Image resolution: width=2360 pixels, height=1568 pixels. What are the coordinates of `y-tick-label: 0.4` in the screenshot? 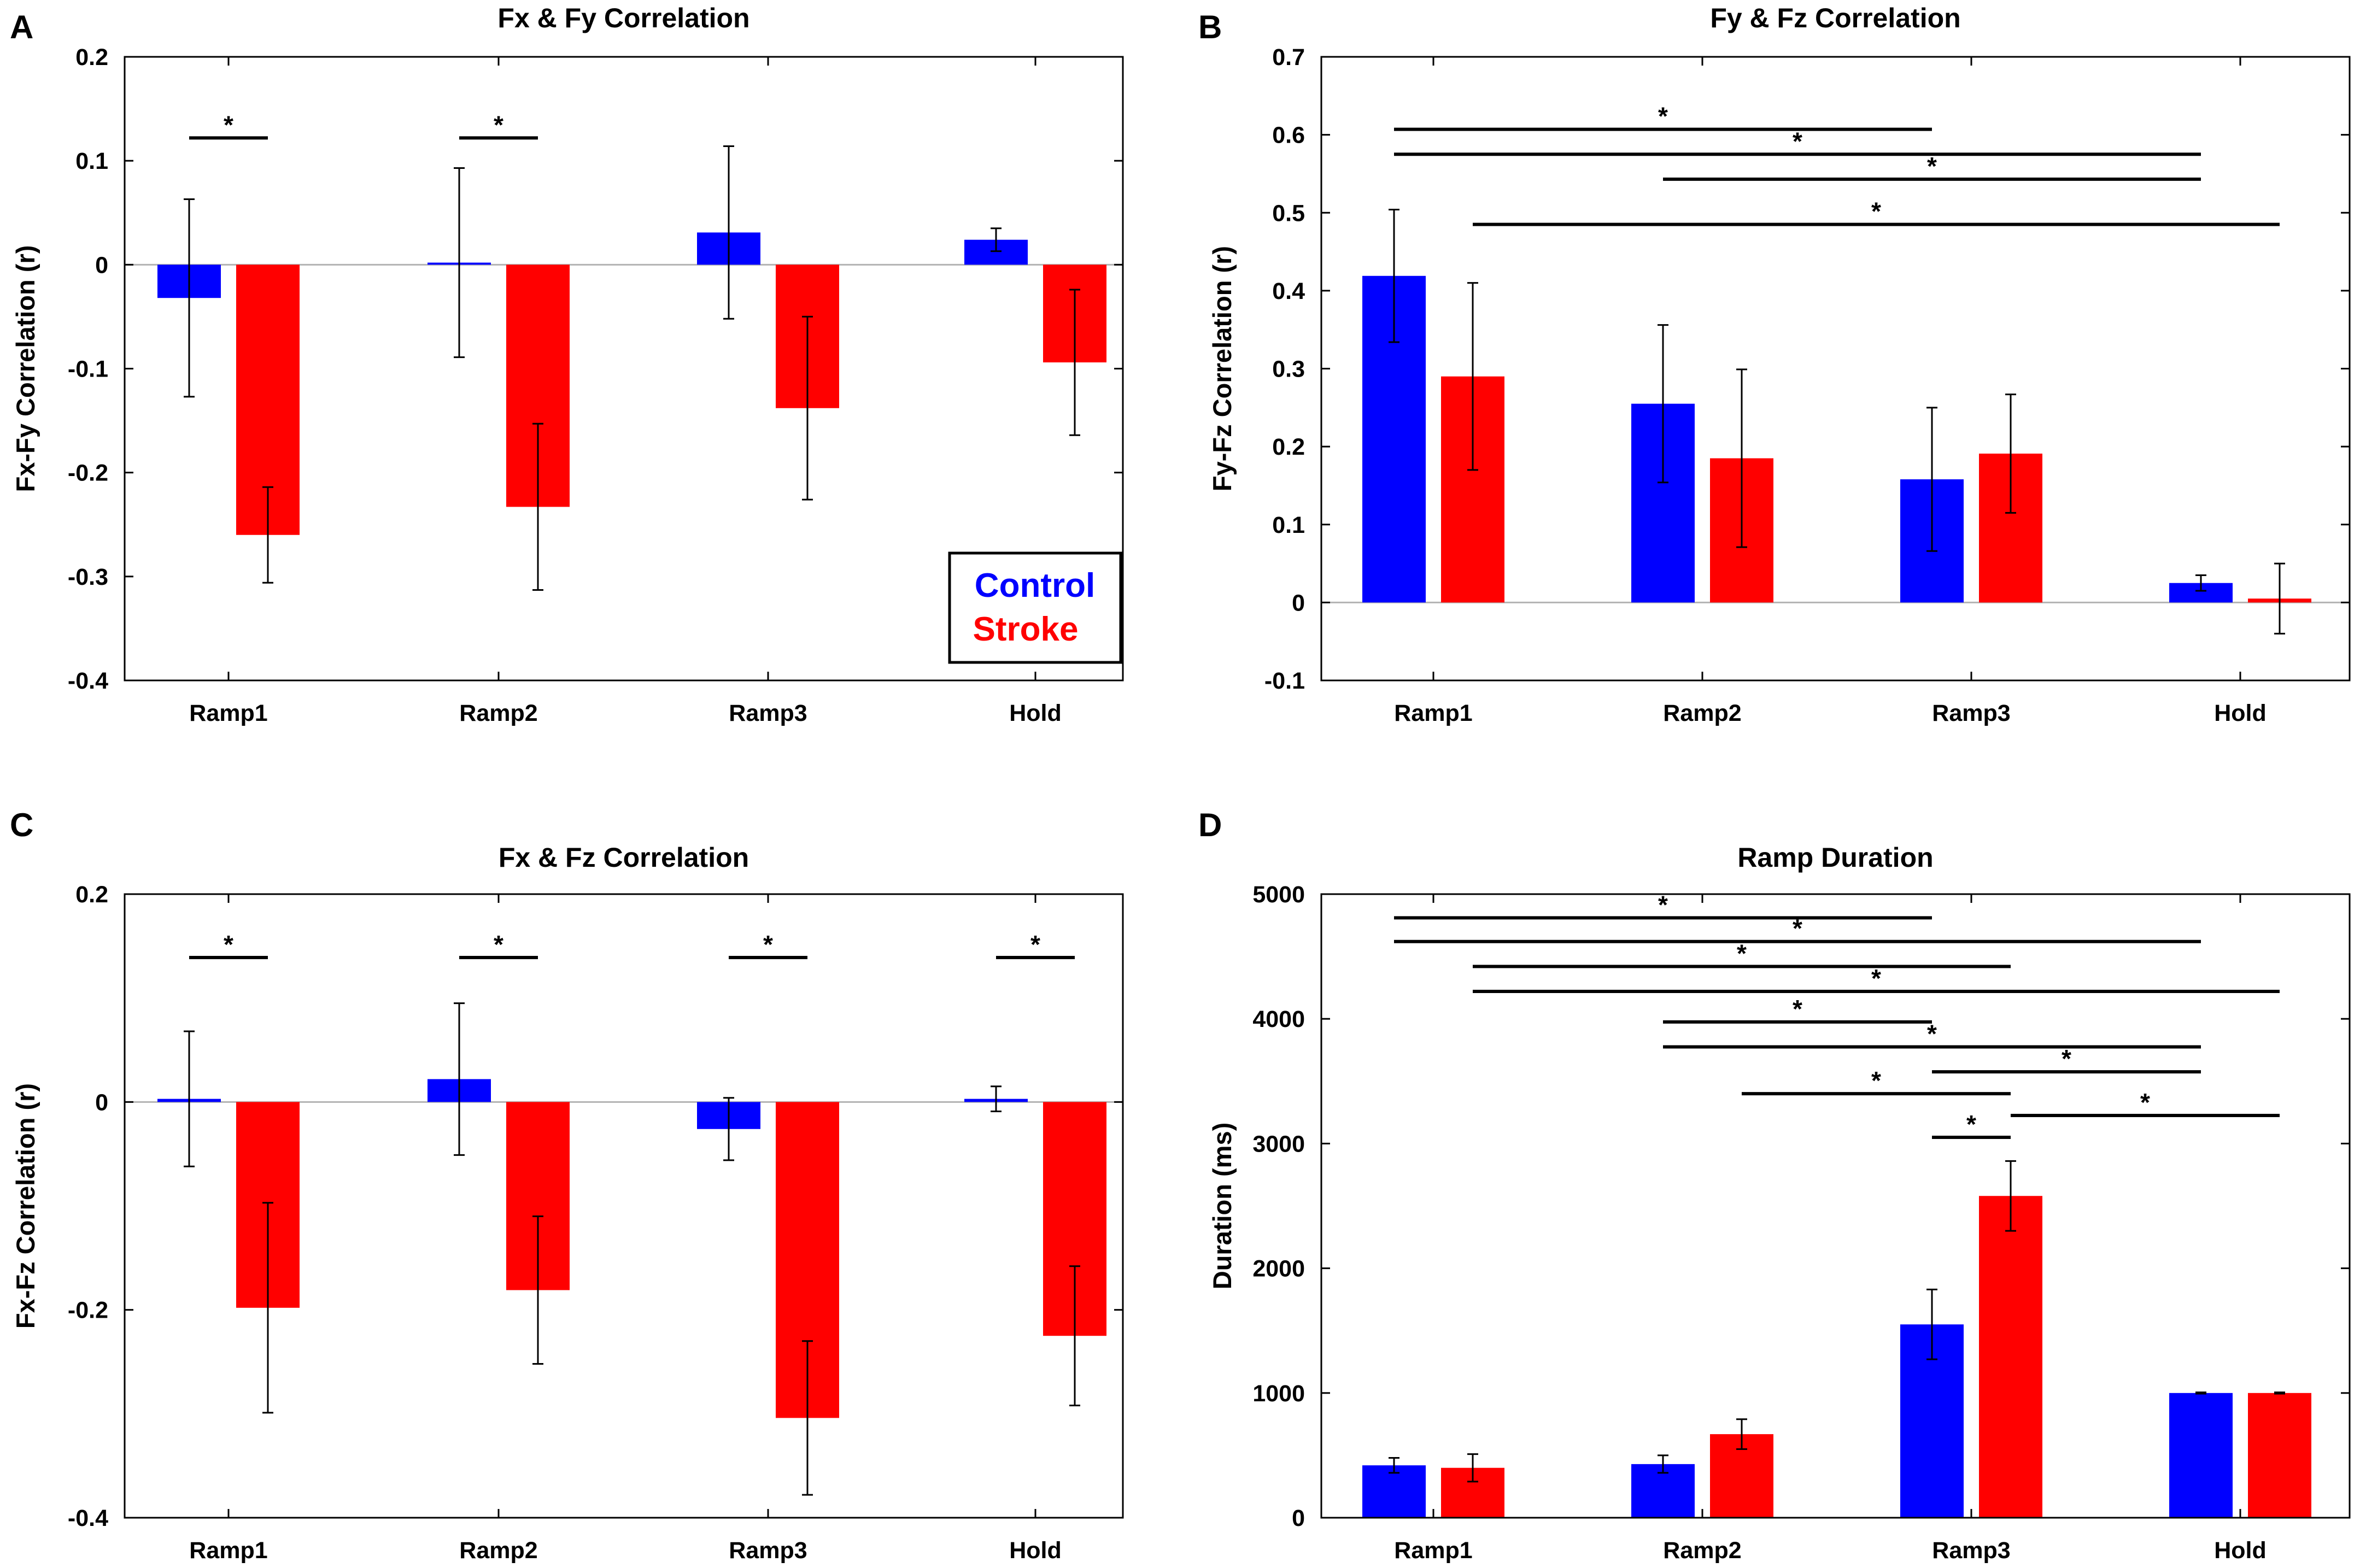 It's located at (1288, 291).